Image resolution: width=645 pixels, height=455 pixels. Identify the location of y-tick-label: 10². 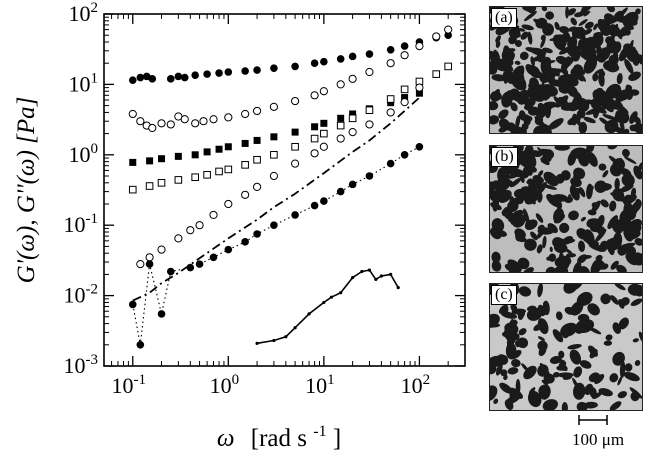
(84, 13).